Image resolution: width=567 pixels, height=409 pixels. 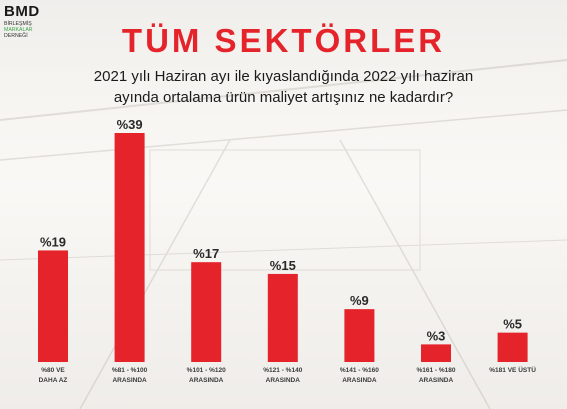 What do you see at coordinates (282, 370) in the screenshot?
I see `x-tick-label: %121 - %140` at bounding box center [282, 370].